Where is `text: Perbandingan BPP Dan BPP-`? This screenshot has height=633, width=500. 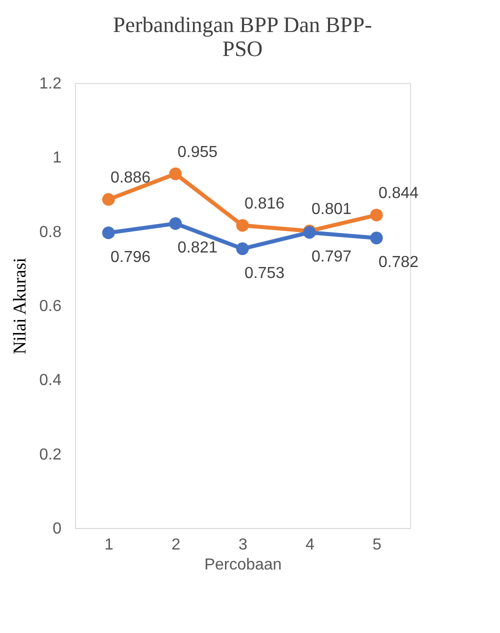
text: Perbandingan BPP Dan BPP- is located at coordinates (242, 24).